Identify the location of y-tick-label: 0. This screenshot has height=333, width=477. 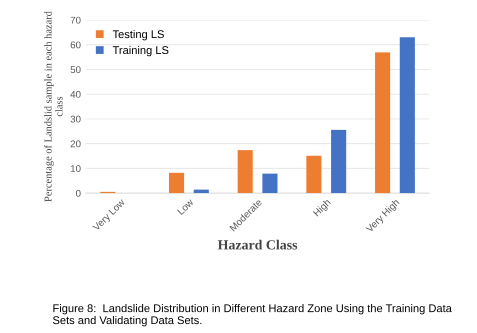
(78, 193).